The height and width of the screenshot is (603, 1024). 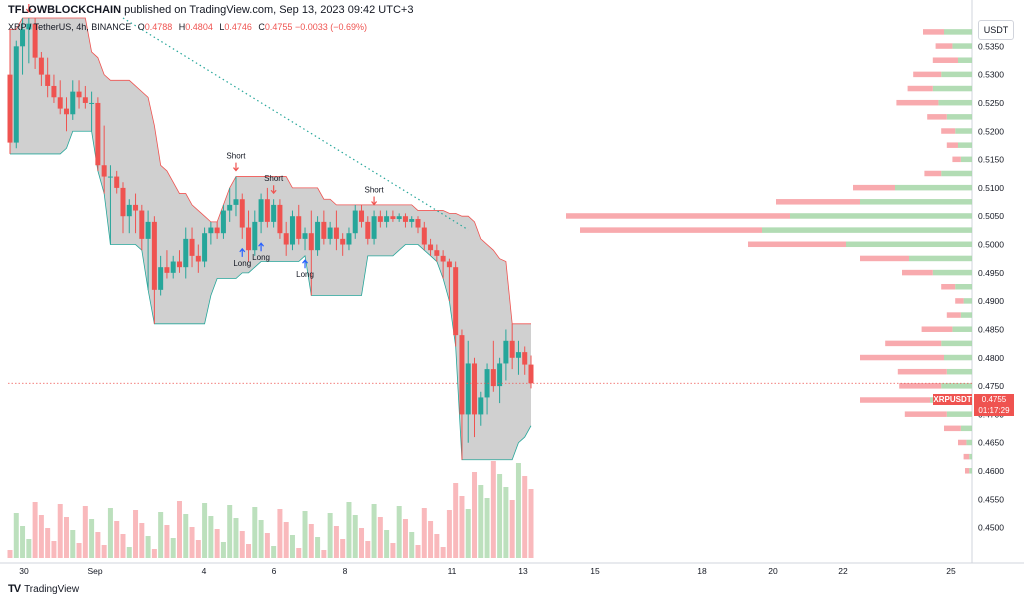 What do you see at coordinates (991, 160) in the screenshot?
I see `price-tick-label: 0.5150` at bounding box center [991, 160].